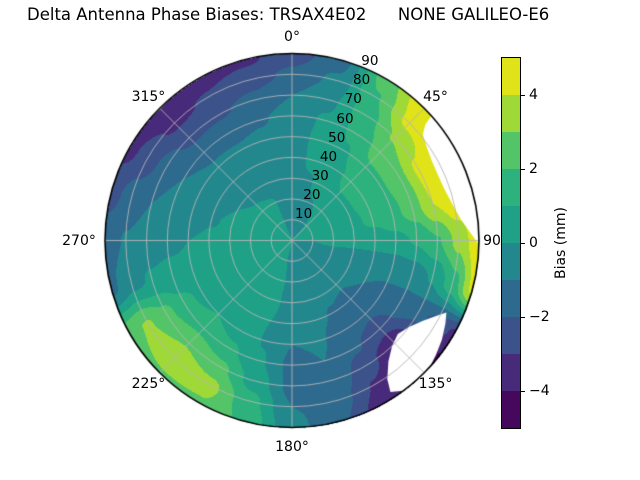 This screenshot has width=640, height=480. What do you see at coordinates (435, 384) in the screenshot?
I see `azimuth-label-135: 135°` at bounding box center [435, 384].